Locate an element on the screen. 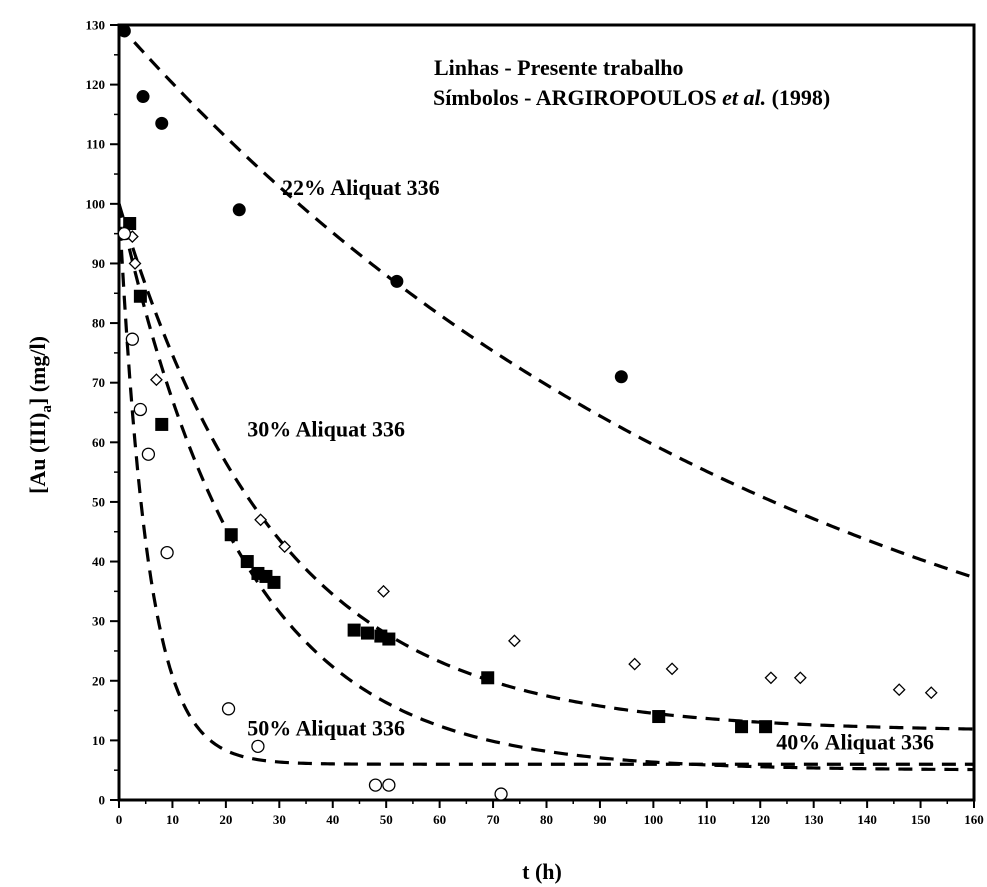 Image resolution: width=987 pixels, height=887 pixels. curve-label-2: 30% Aliquat 336 is located at coordinates (326, 428).